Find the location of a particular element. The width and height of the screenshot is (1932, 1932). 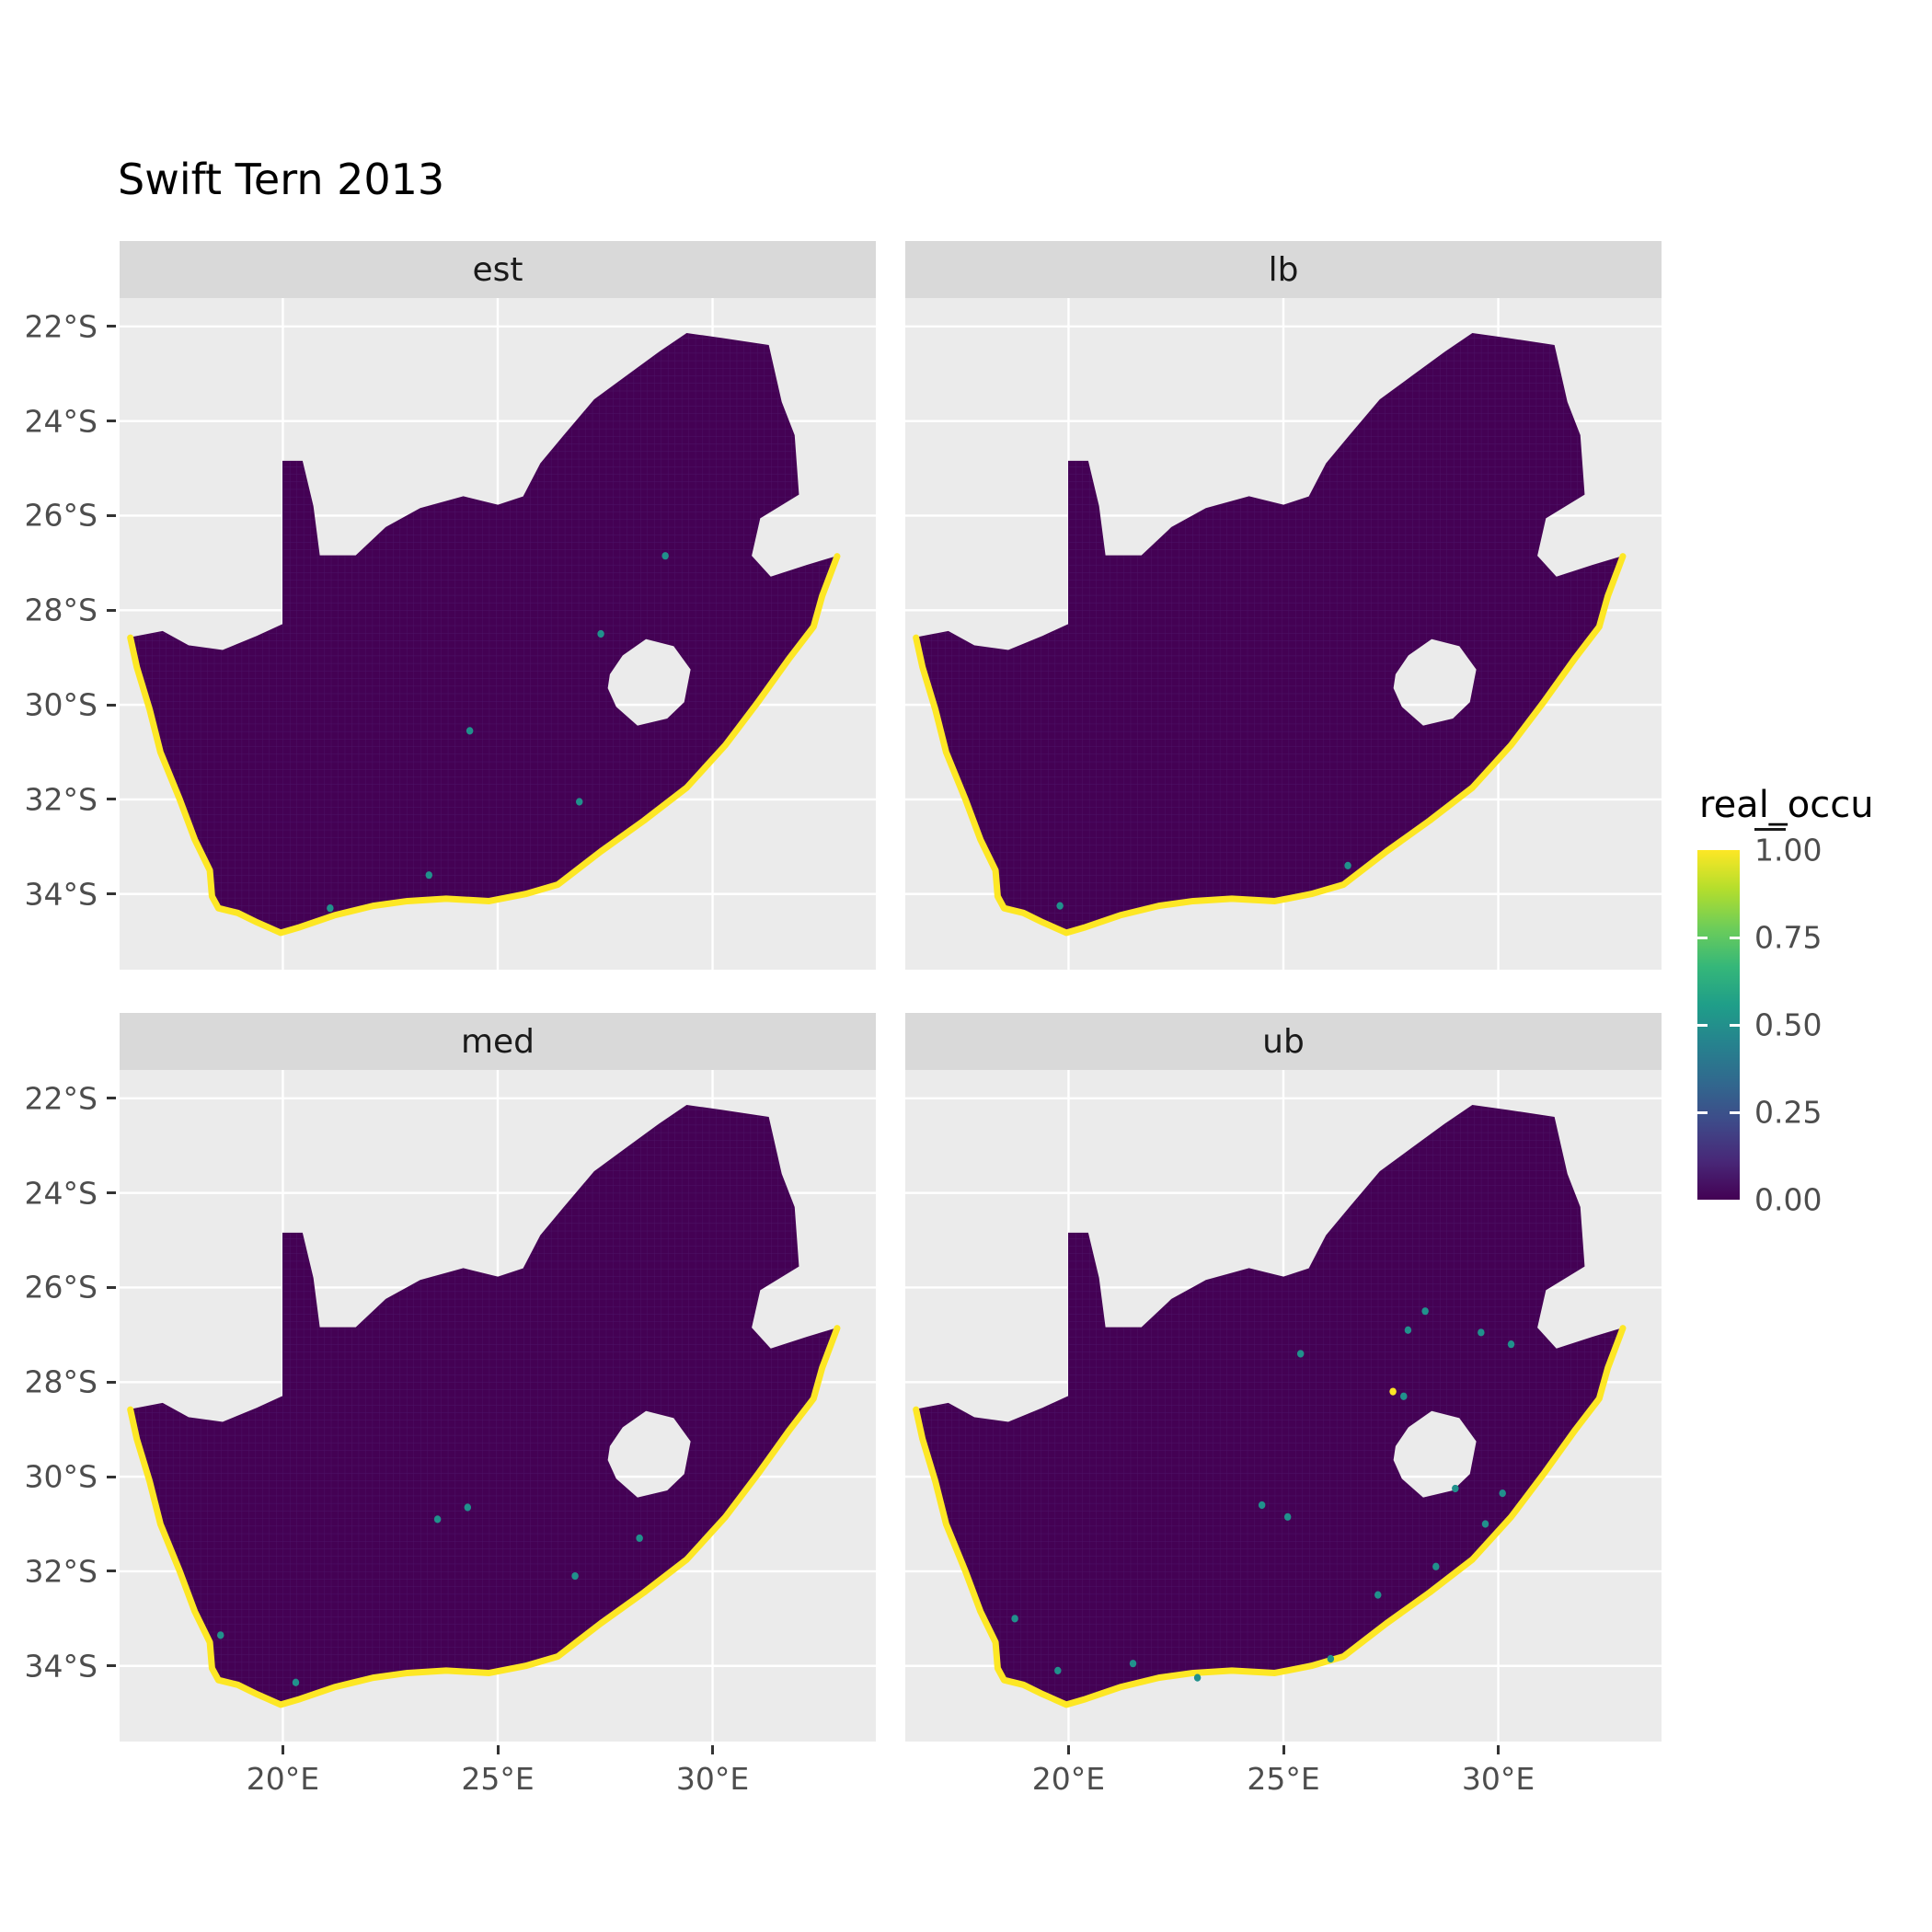

legend-break-label: 0.75 is located at coordinates (1788, 937).